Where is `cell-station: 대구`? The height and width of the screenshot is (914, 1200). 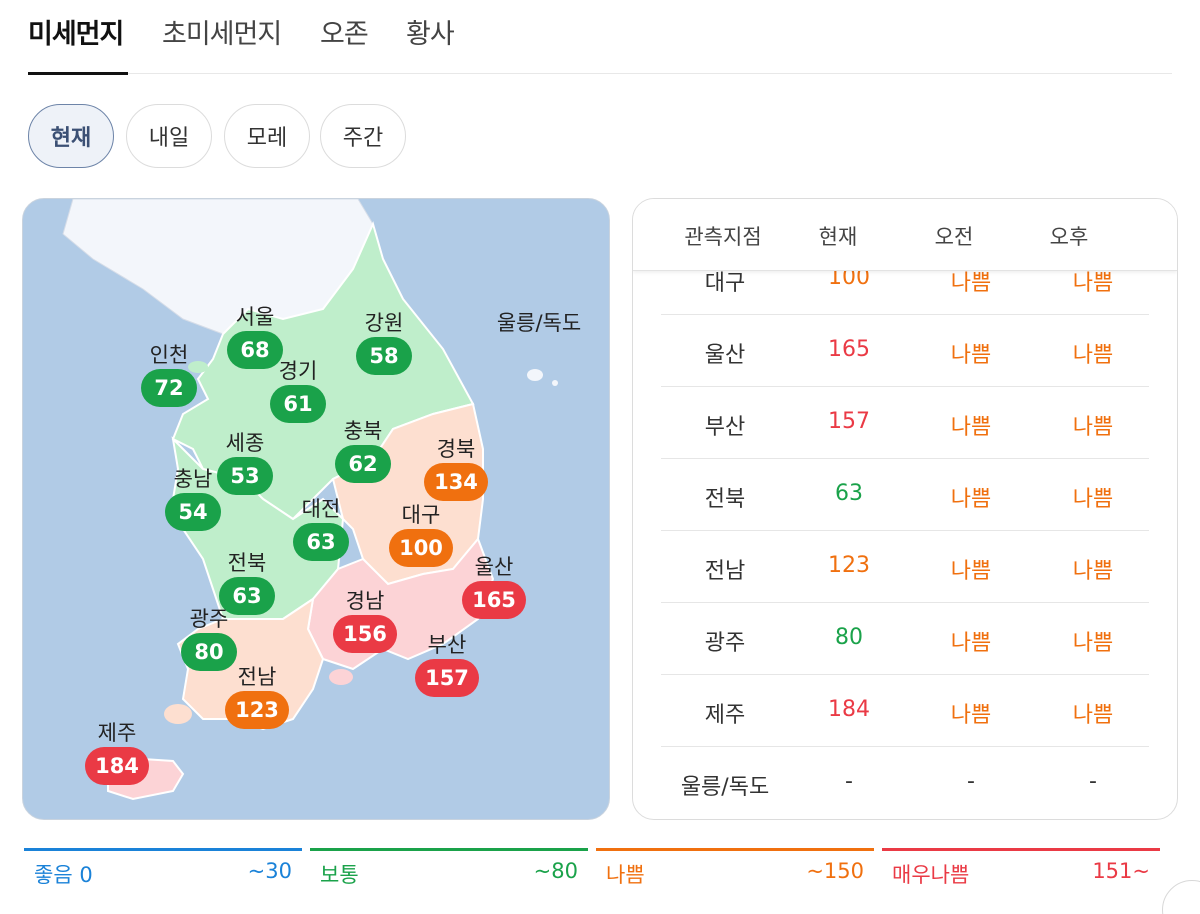 cell-station: 대구 is located at coordinates (725, 283).